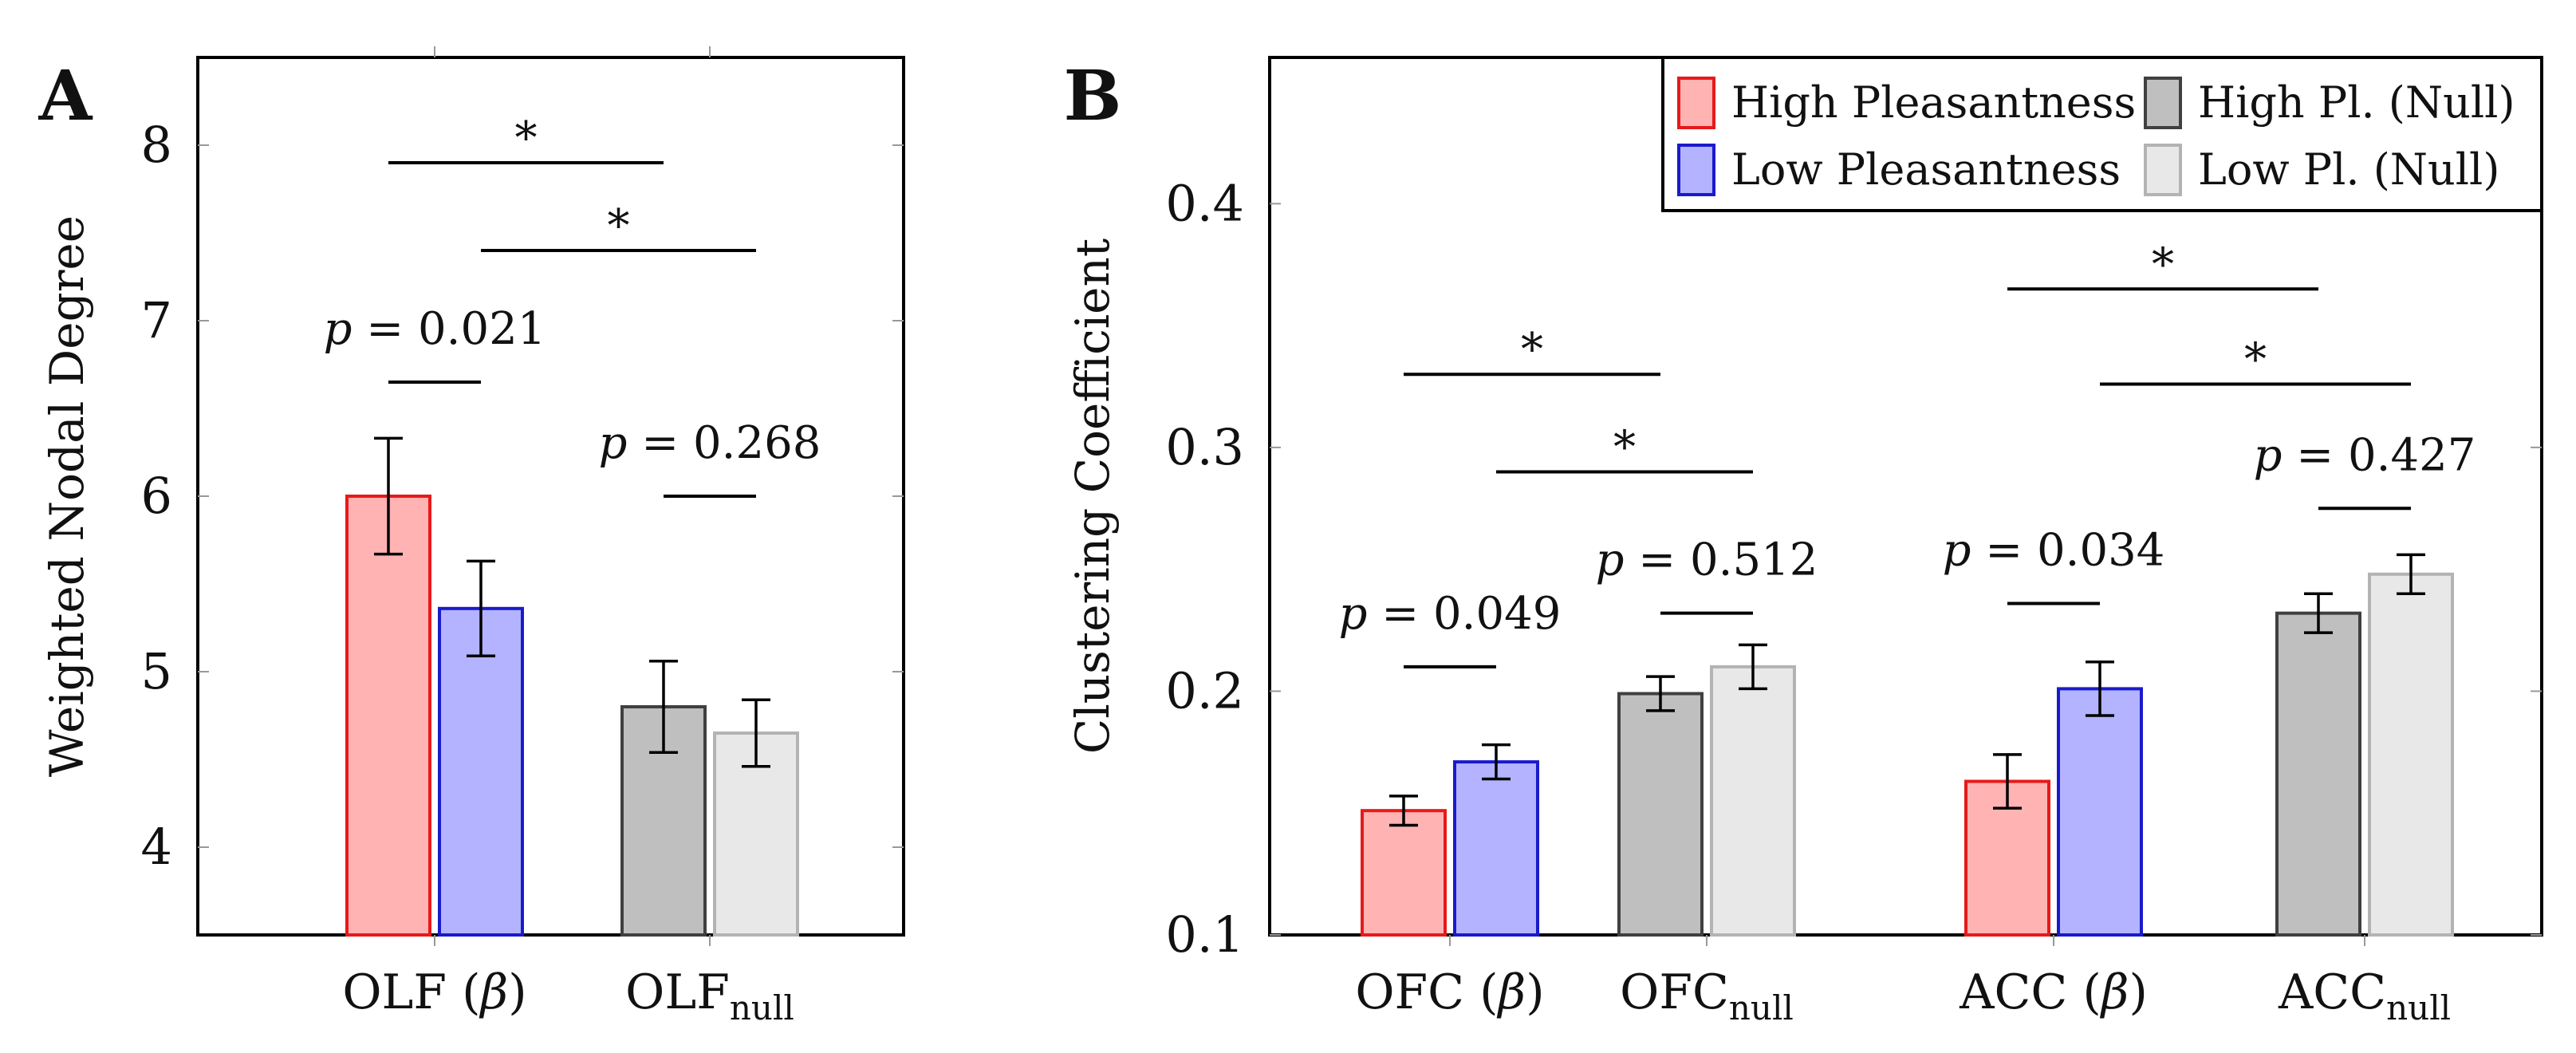  Describe the element at coordinates (1204, 690) in the screenshot. I see `y-tick-label: 0.2` at that location.